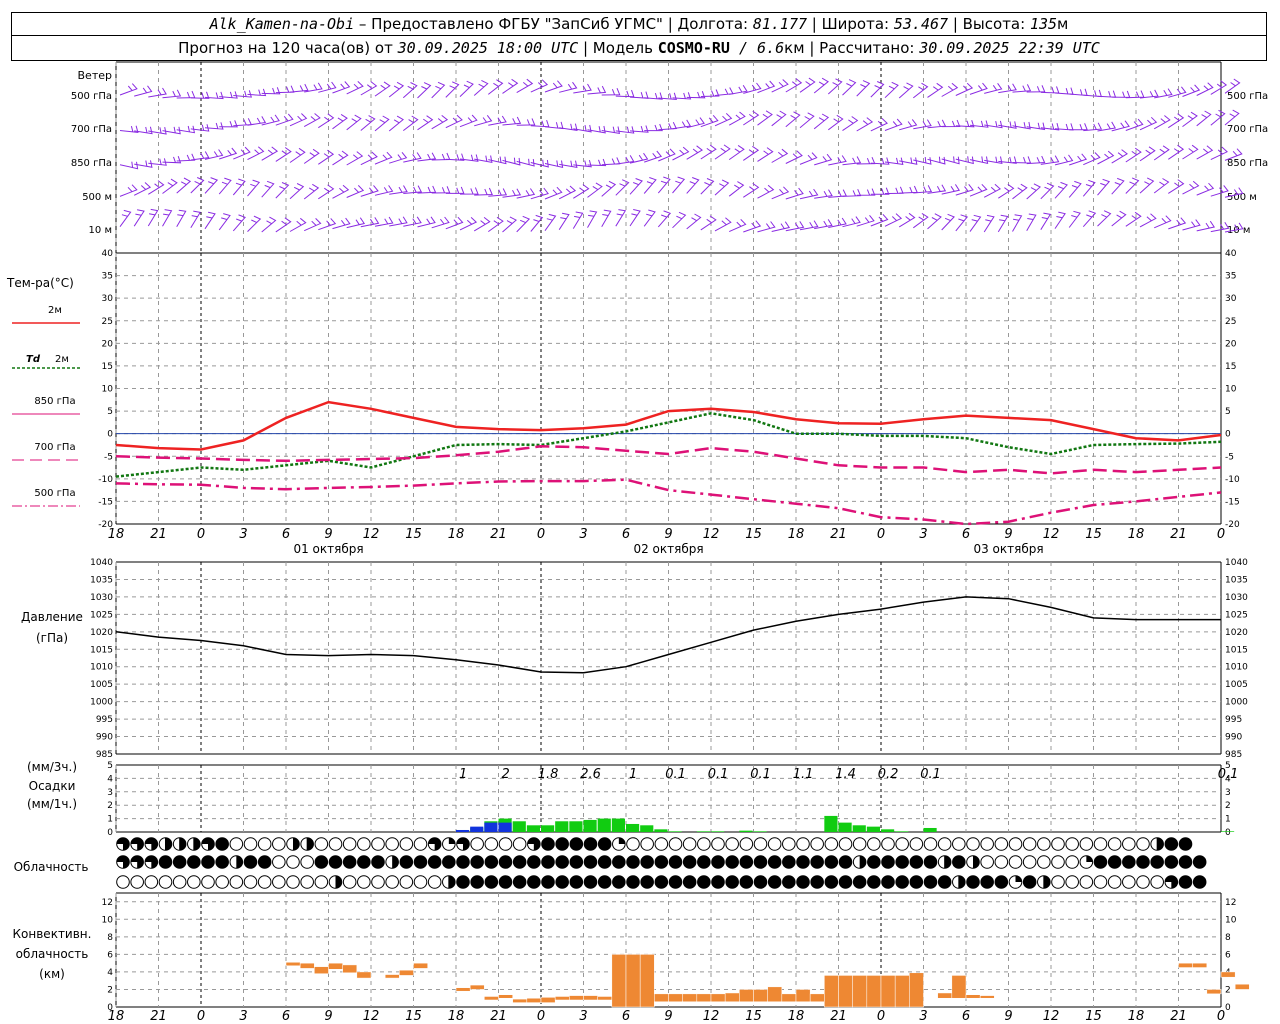  Describe the element at coordinates (921, 24) in the screenshot. I see `latitude: 53.467` at that location.